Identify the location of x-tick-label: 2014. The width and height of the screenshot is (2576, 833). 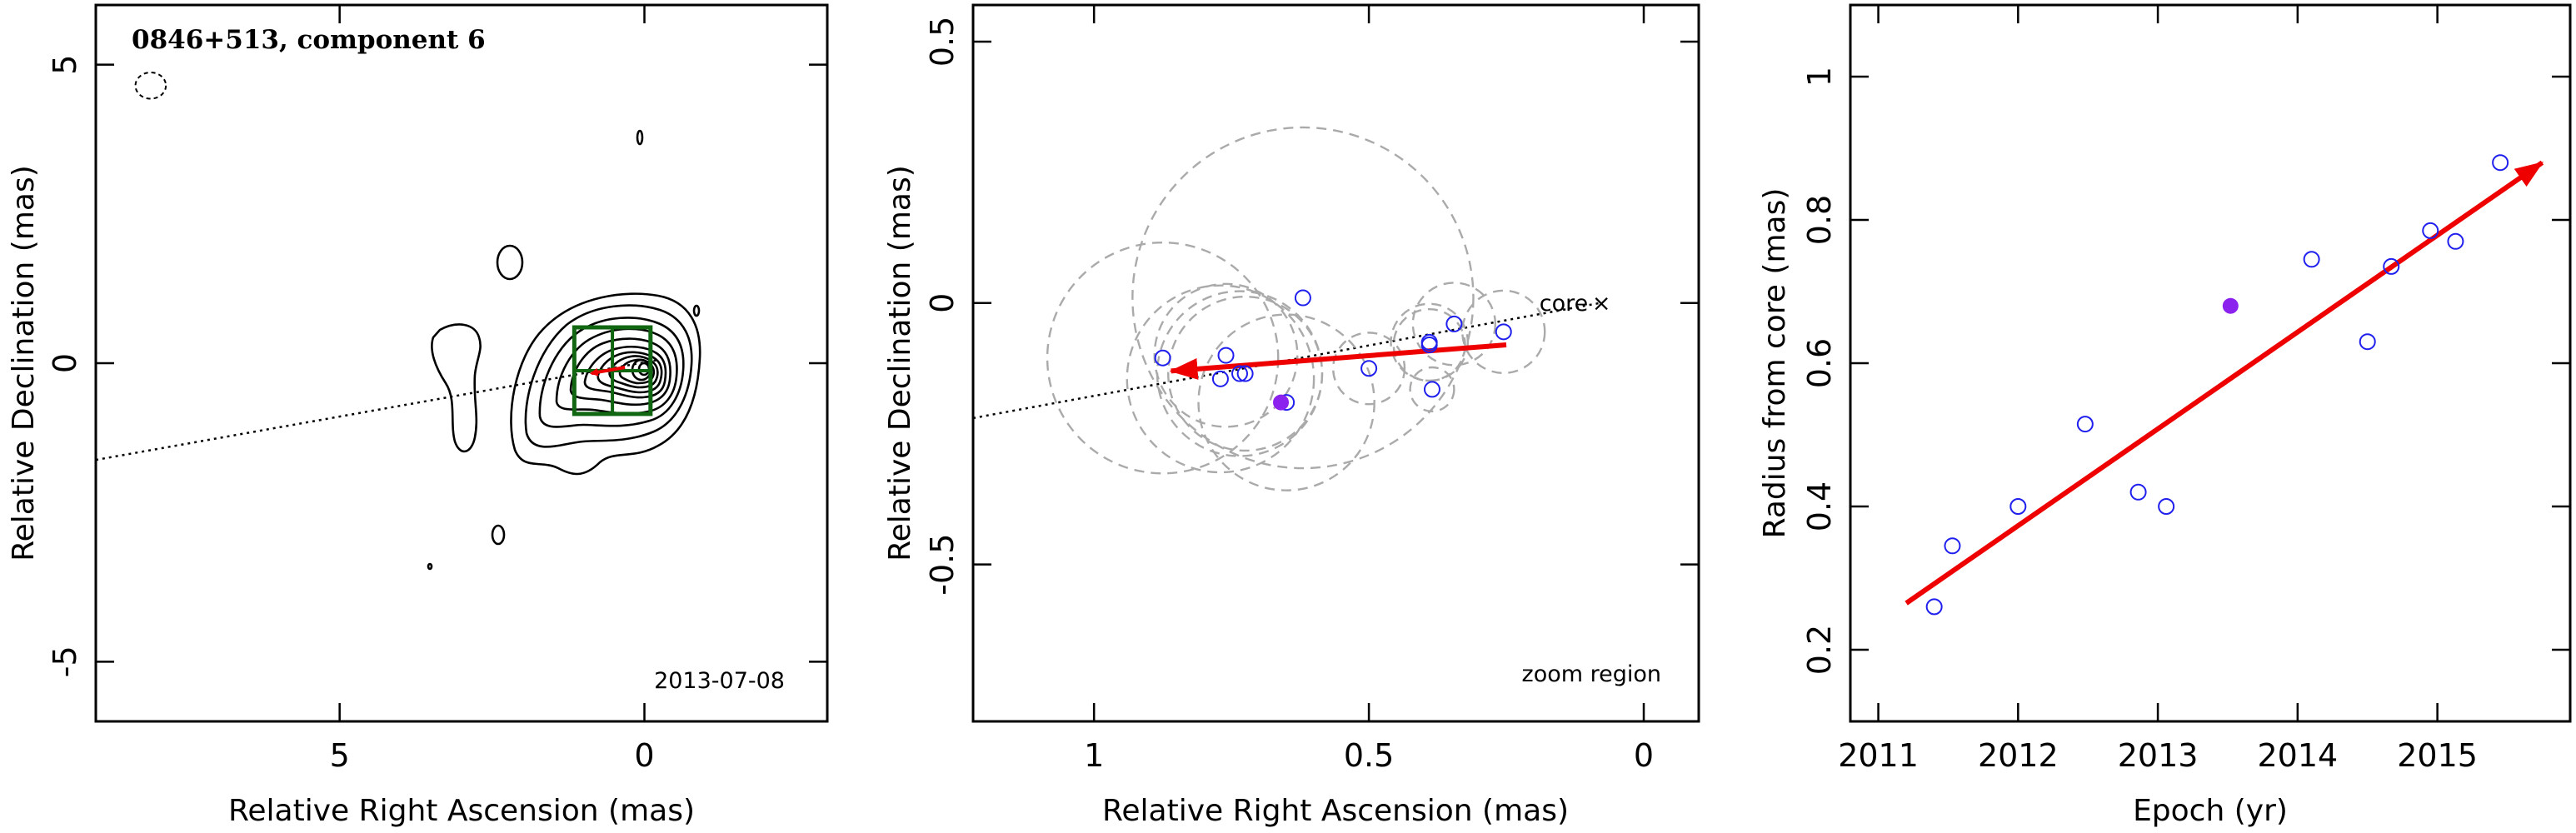
(2297, 755).